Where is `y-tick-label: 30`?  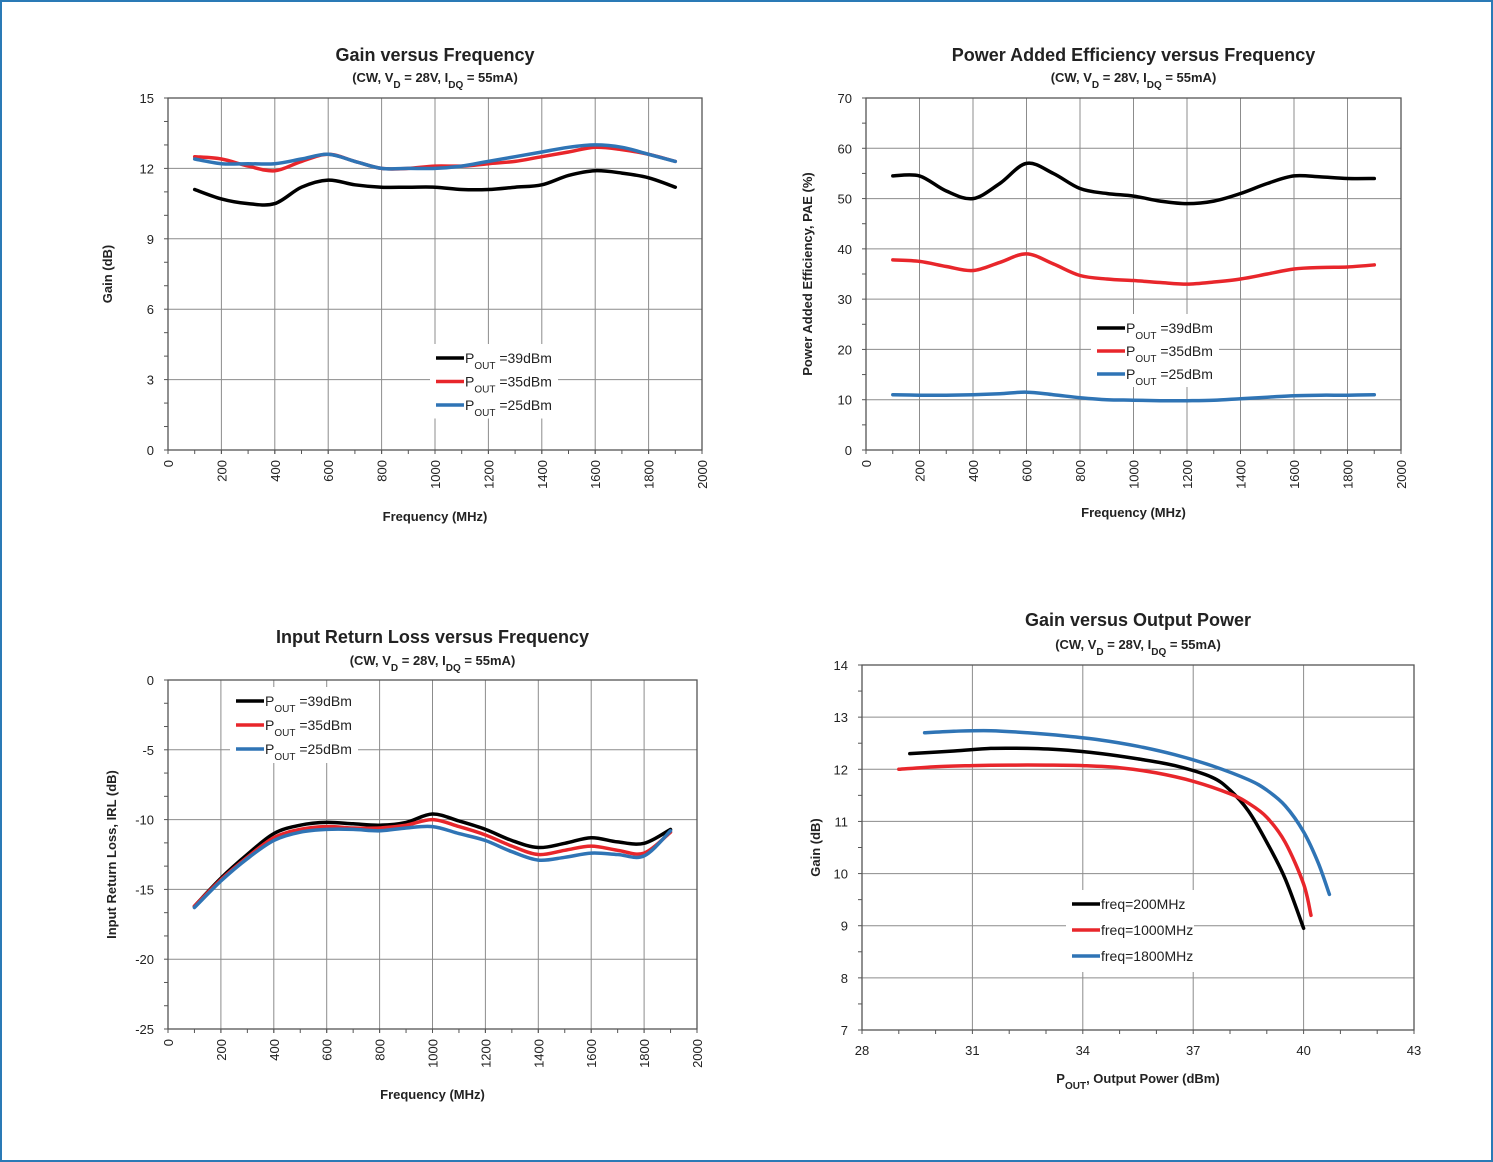 y-tick-label: 30 is located at coordinates (845, 299).